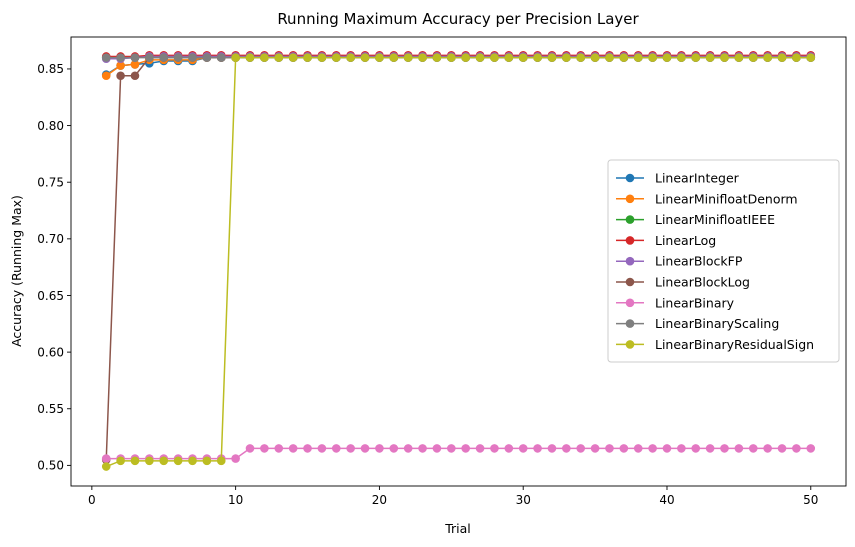 The height and width of the screenshot is (547, 855). I want to click on y-axis-label: Accuracy (Running Max), so click(16, 271).